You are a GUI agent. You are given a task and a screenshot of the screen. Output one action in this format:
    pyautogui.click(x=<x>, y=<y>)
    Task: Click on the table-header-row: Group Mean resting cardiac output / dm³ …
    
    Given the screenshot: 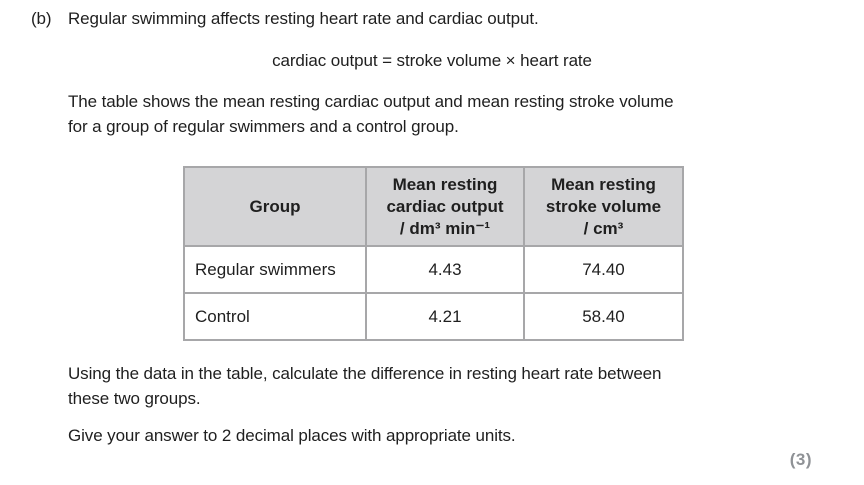 What is the action you would take?
    pyautogui.click(x=433, y=206)
    